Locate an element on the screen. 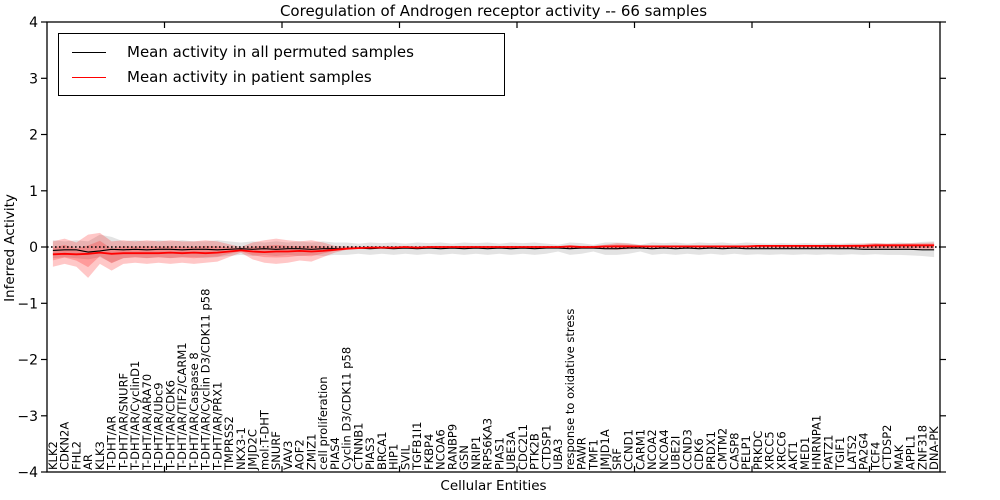 The height and width of the screenshot is (500, 1000). entity-label: T-DHT/AR/PRX1 is located at coordinates (217, 426).